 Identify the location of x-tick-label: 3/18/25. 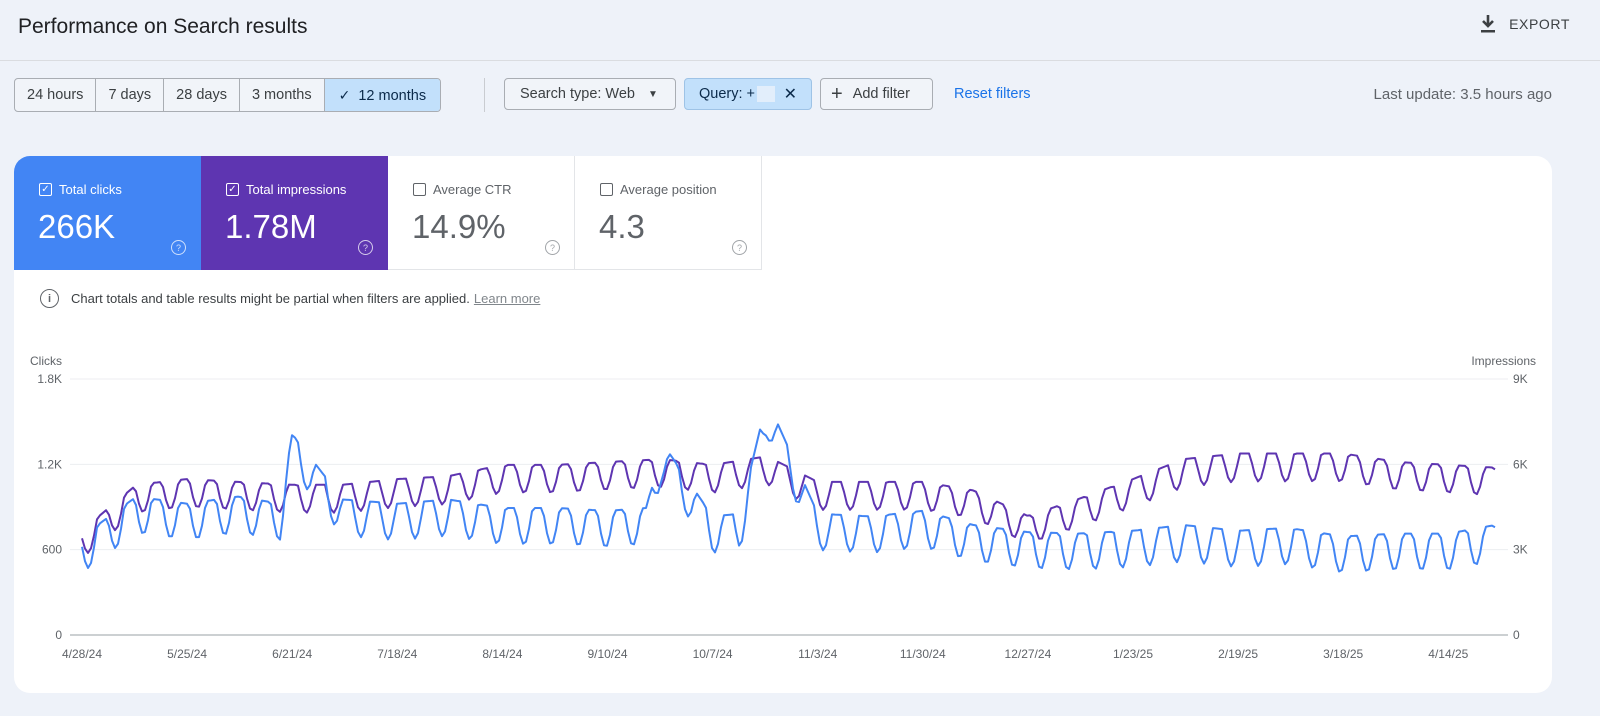
(1343, 654).